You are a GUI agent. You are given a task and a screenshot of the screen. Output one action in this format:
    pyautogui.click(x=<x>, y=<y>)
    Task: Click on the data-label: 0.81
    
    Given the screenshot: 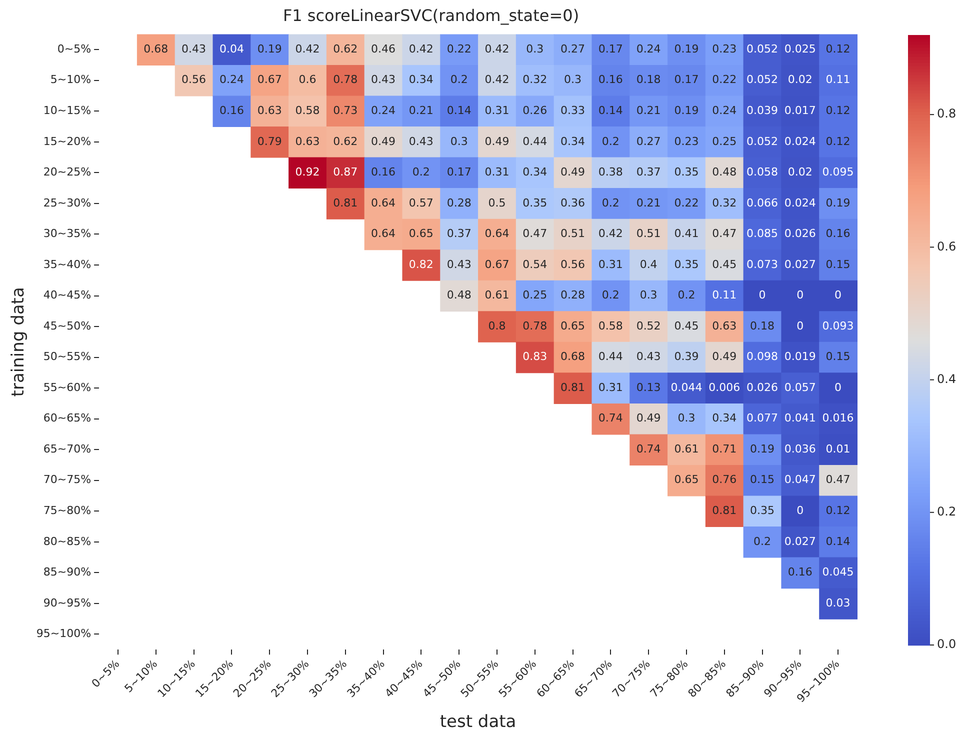 What is the action you would take?
    pyautogui.click(x=724, y=511)
    